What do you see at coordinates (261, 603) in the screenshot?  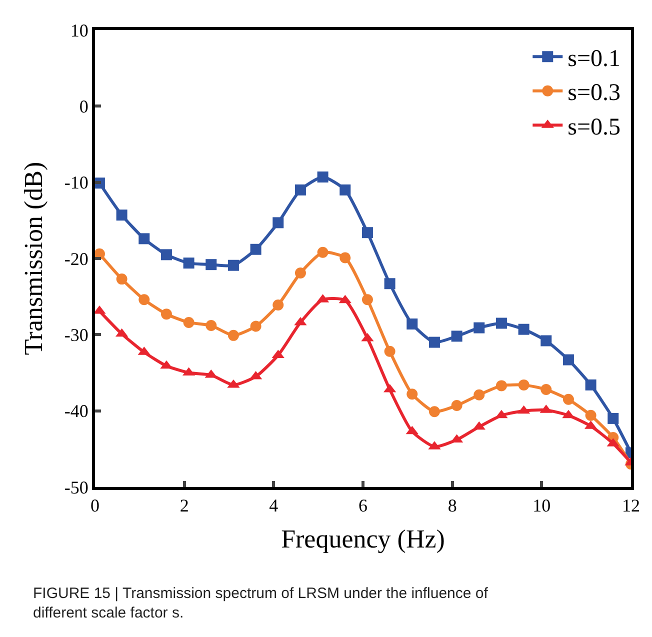 I see `caption: FIGURE 15 | Transmission spectrum of LRSM under the influence of different scale factor s.` at bounding box center [261, 603].